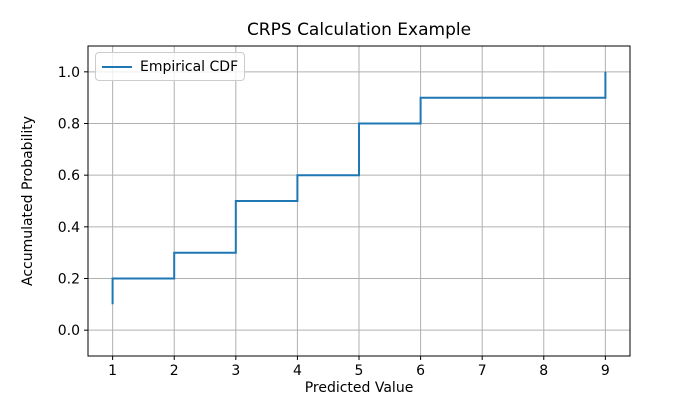  What do you see at coordinates (69, 176) in the screenshot?
I see `y-tick-label: 0.6` at bounding box center [69, 176].